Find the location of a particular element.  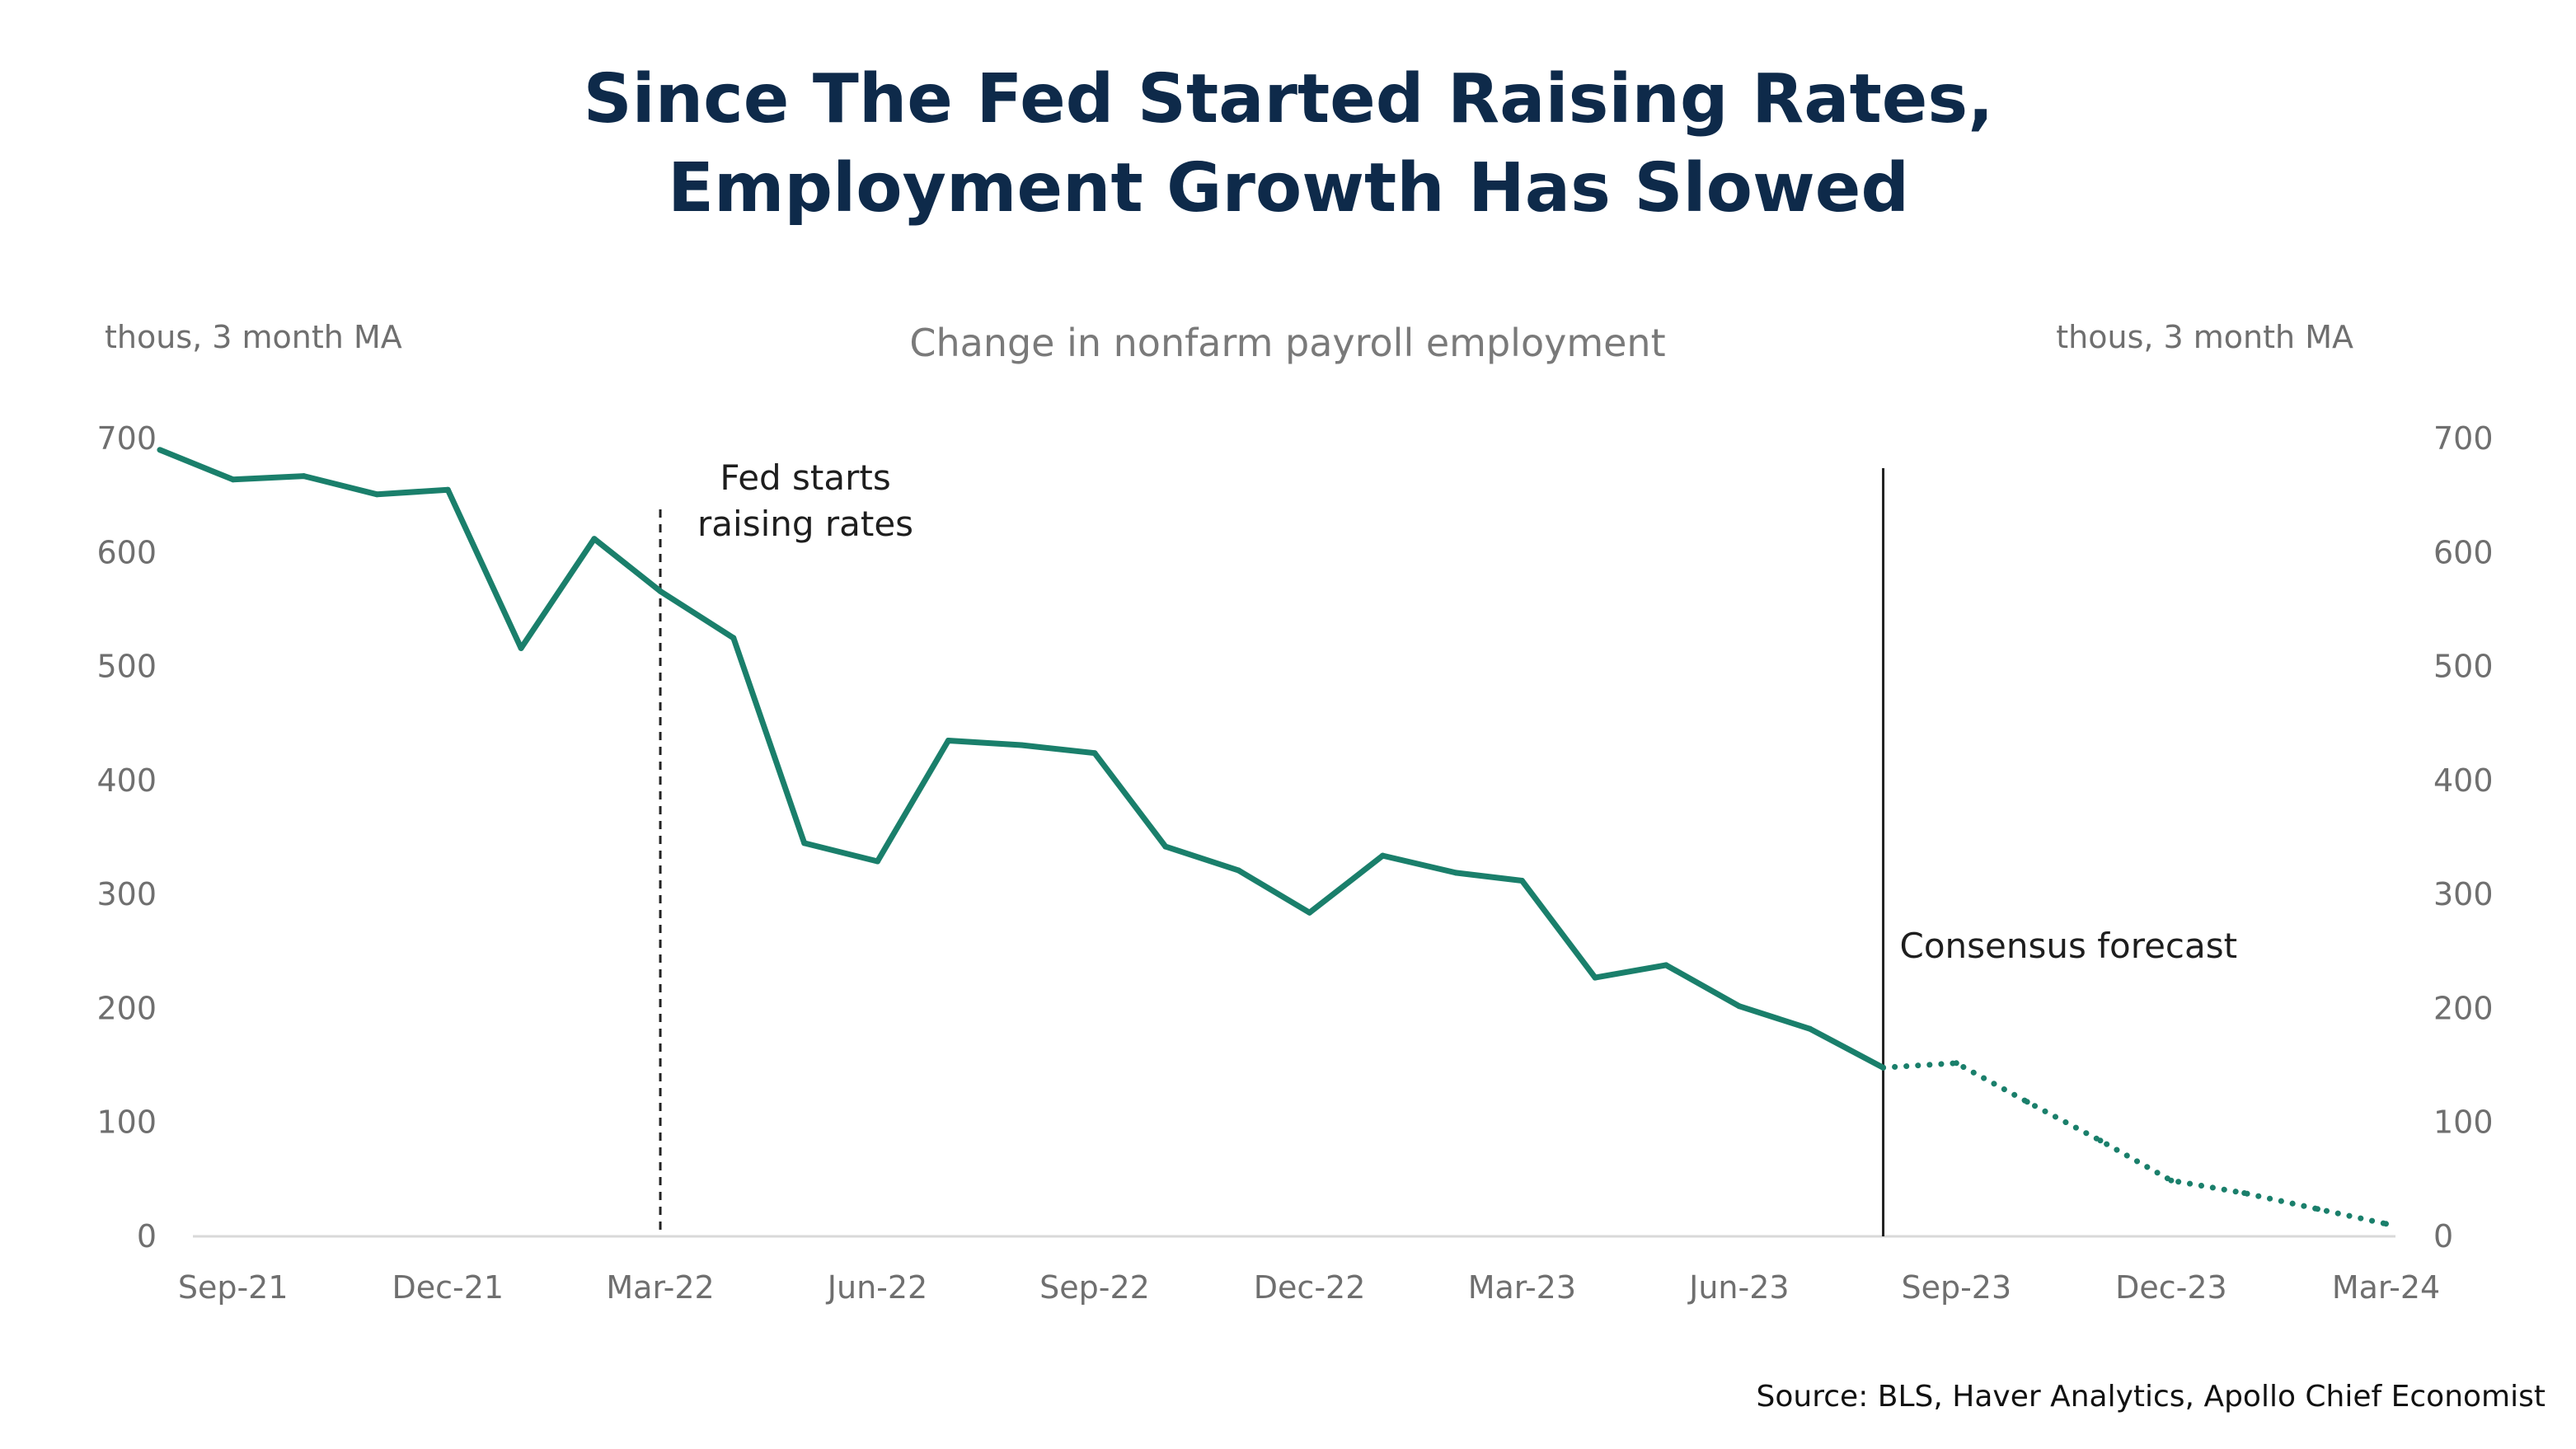

y-tick-label-left: 300 is located at coordinates (127, 894).